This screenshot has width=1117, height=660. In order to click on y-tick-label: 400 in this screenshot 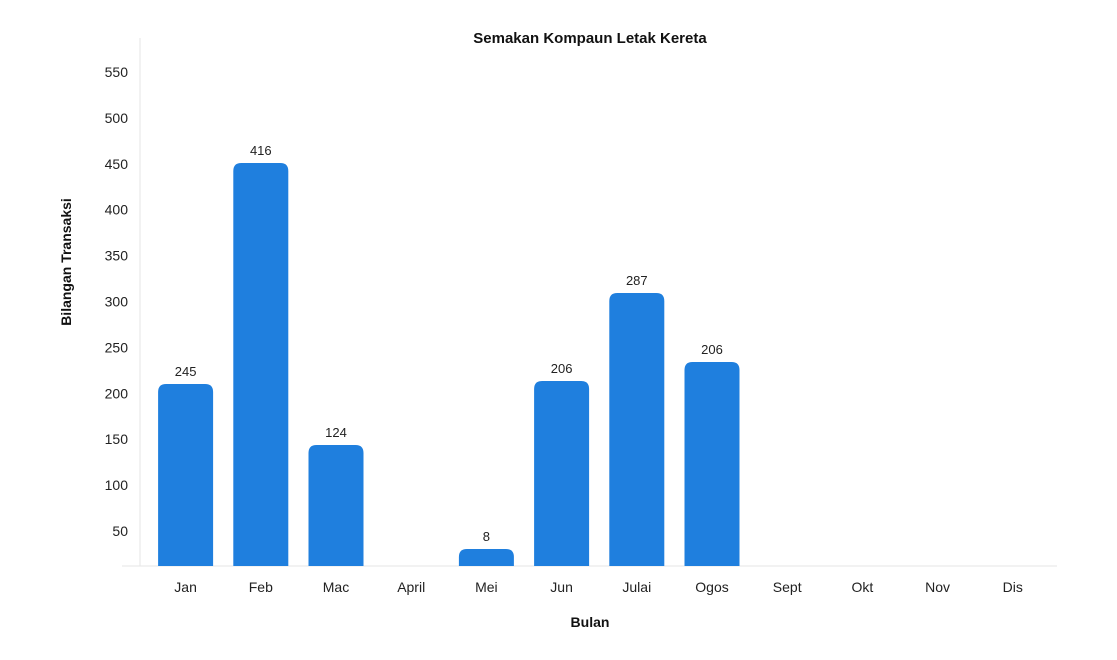, I will do `click(117, 210)`.